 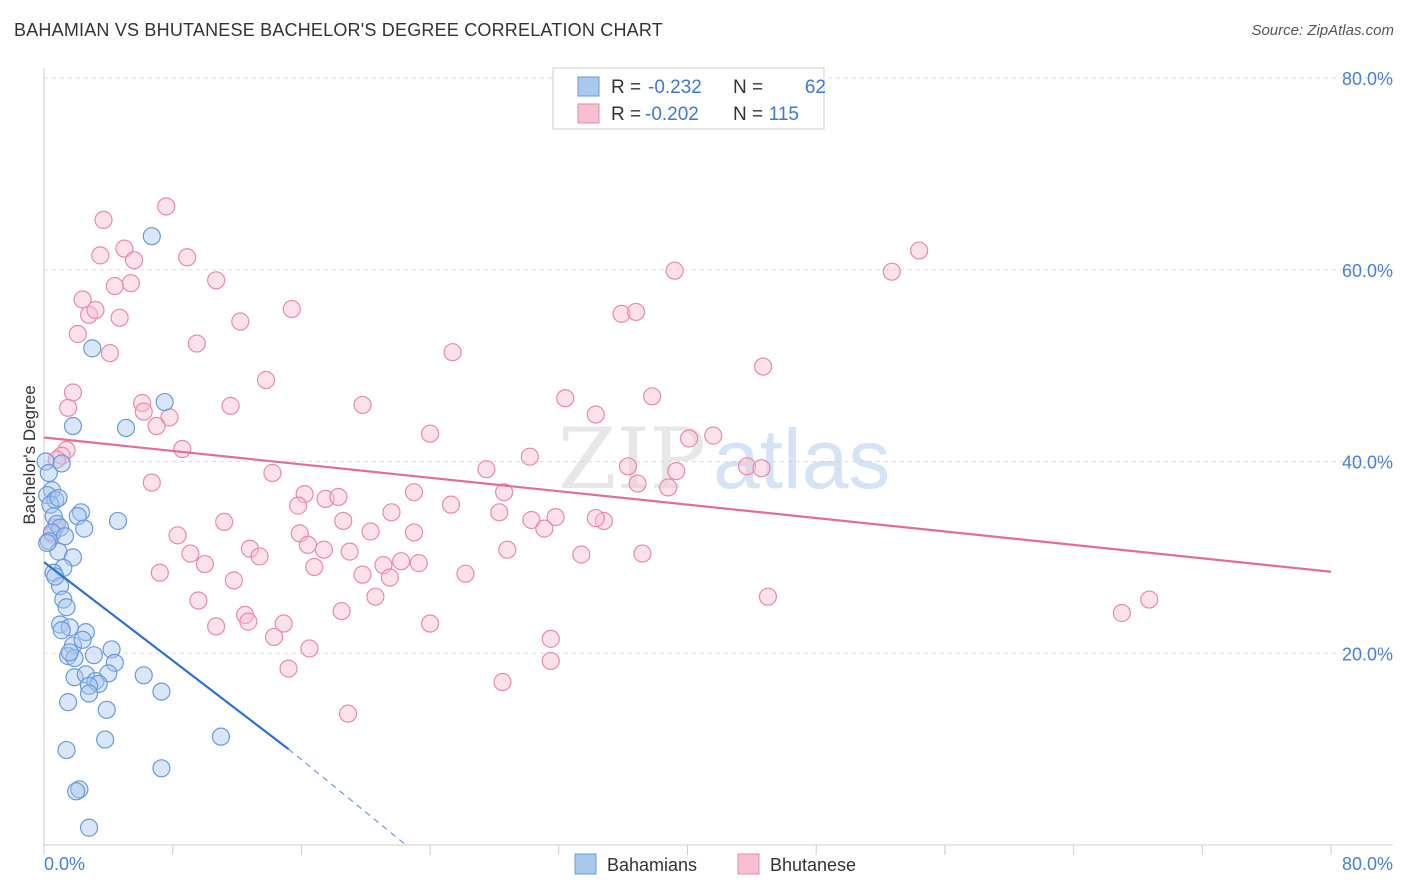 What do you see at coordinates (715, 864) in the screenshot?
I see `legend: Bahamians Bhutanese` at bounding box center [715, 864].